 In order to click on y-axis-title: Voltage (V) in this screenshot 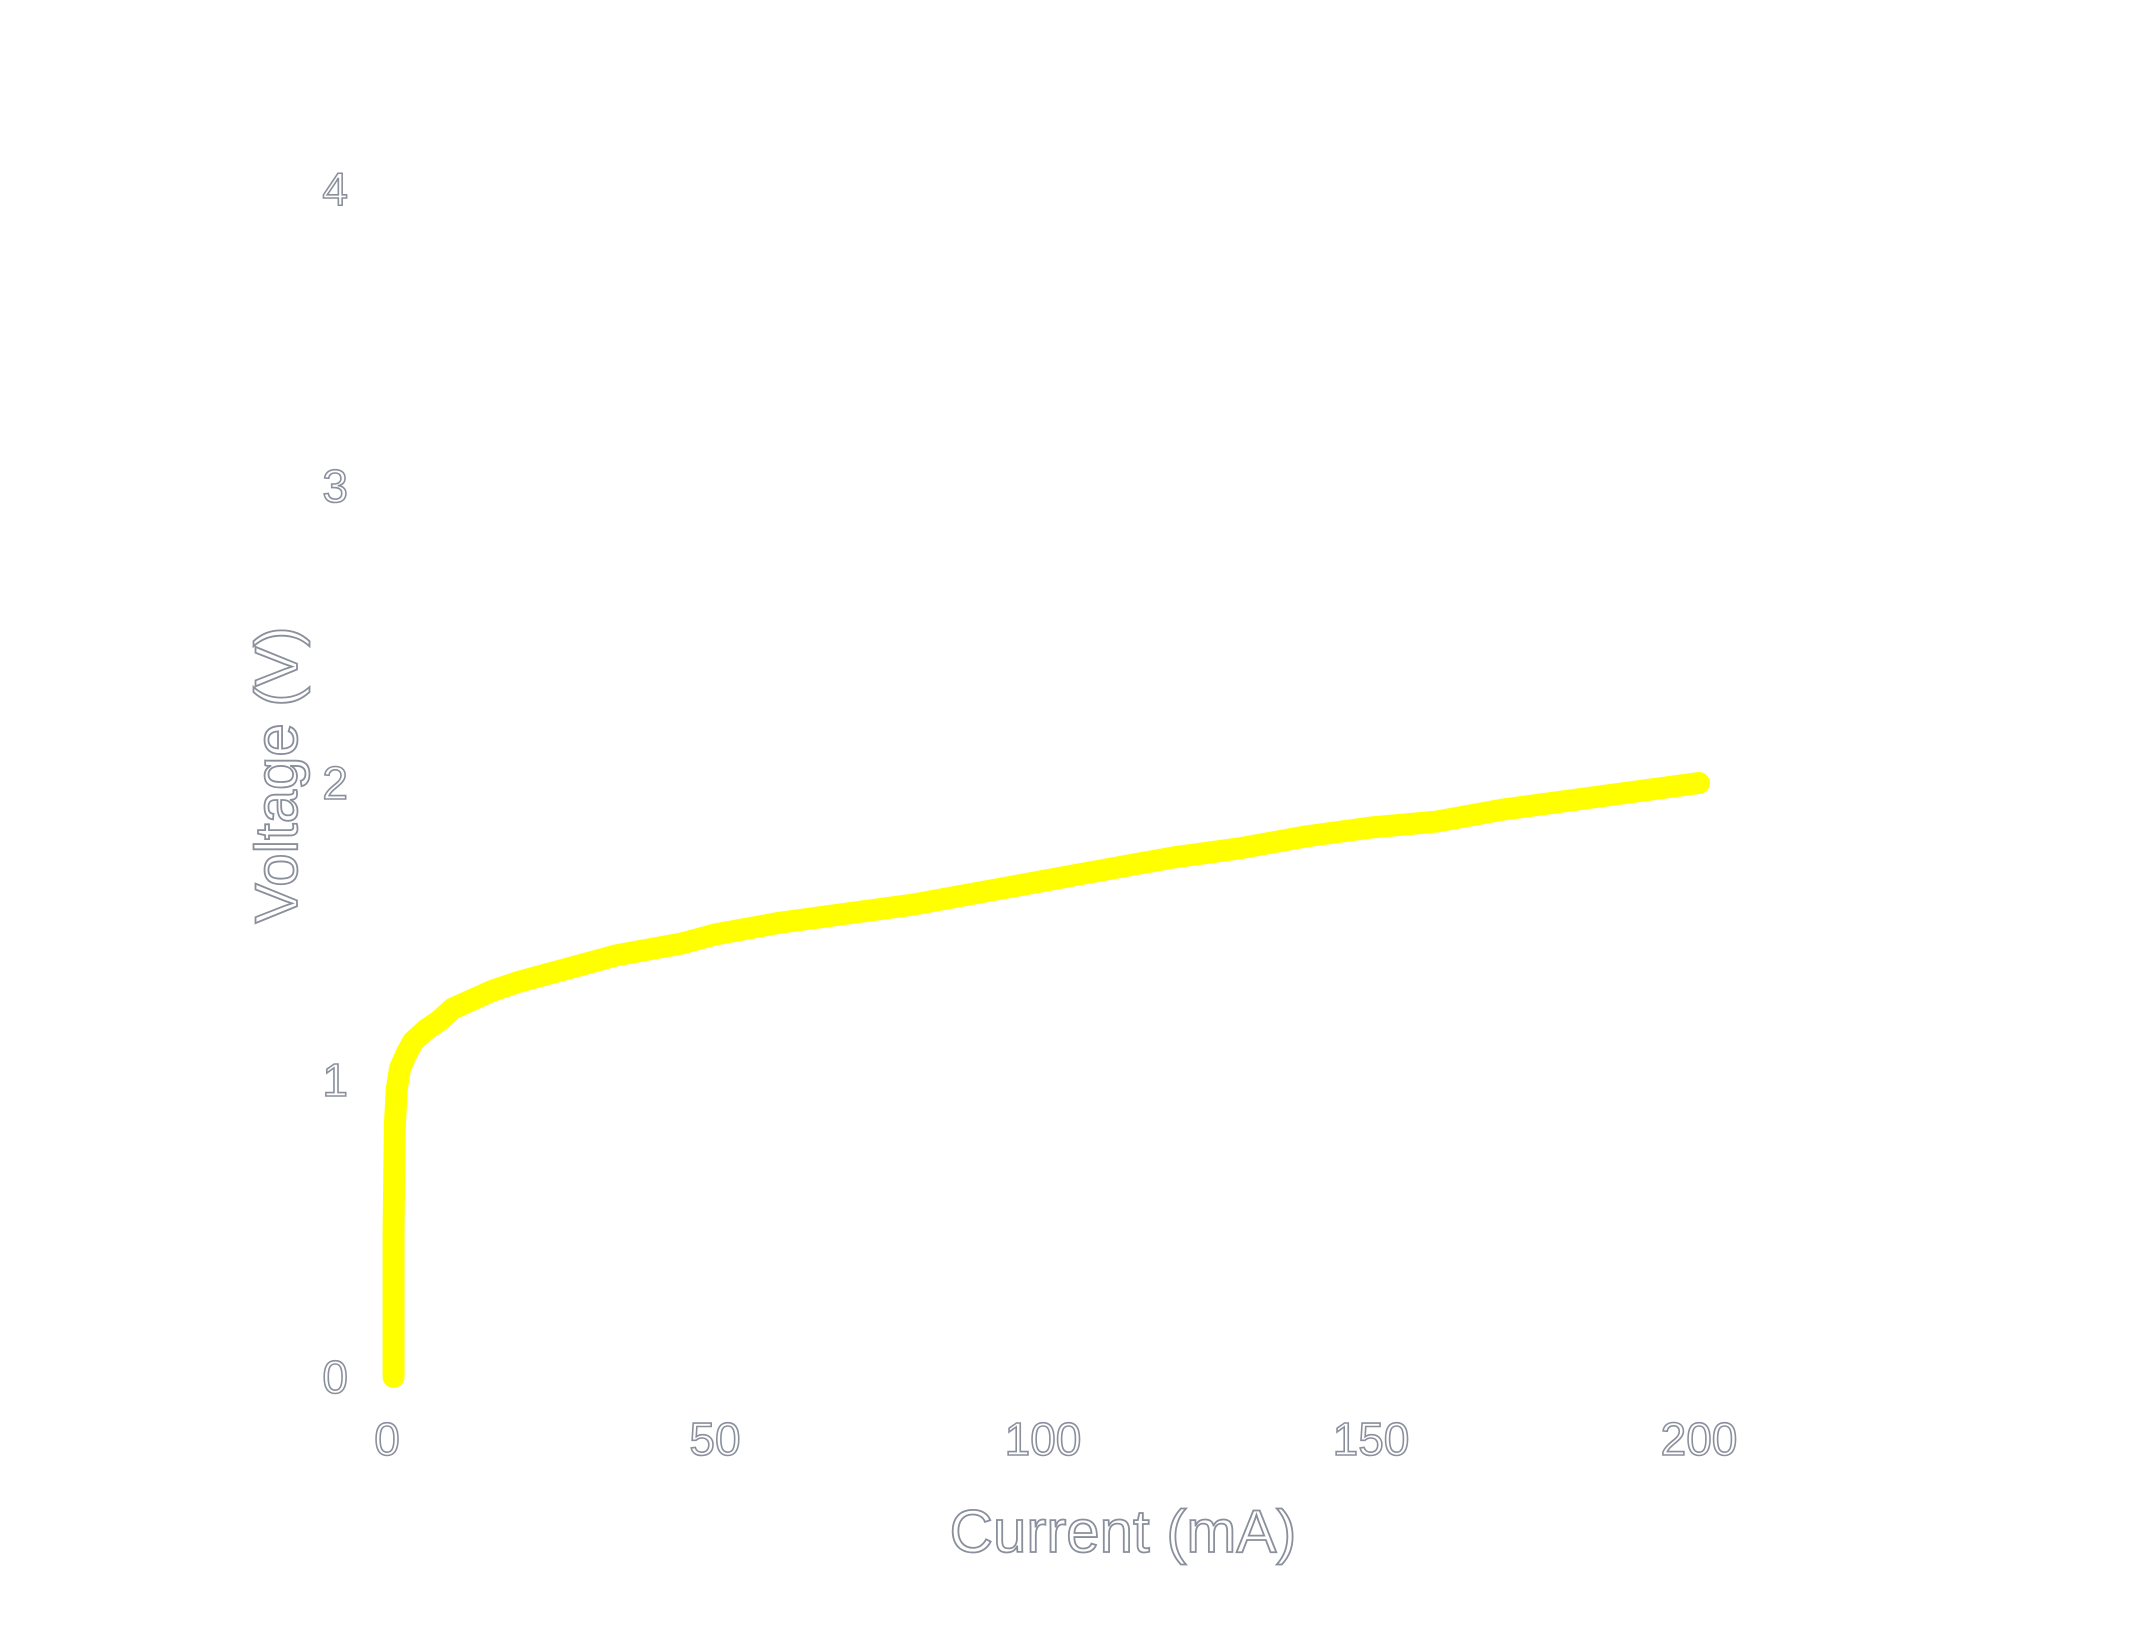, I will do `click(276, 775)`.